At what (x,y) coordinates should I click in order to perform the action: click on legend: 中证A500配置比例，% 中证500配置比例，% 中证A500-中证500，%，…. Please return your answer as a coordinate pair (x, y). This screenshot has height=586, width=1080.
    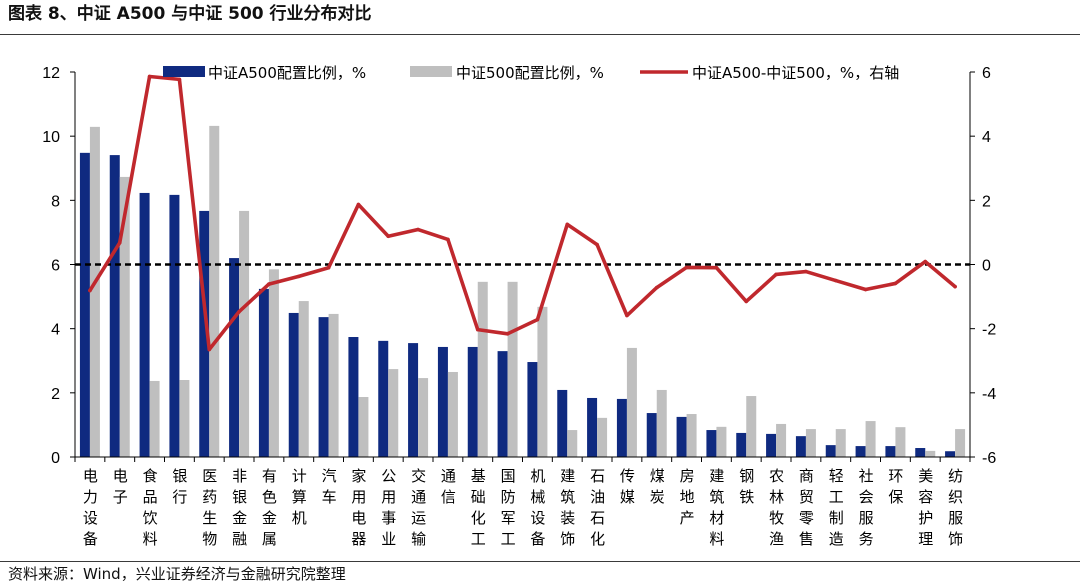
    Looking at the image, I should click on (531, 73).